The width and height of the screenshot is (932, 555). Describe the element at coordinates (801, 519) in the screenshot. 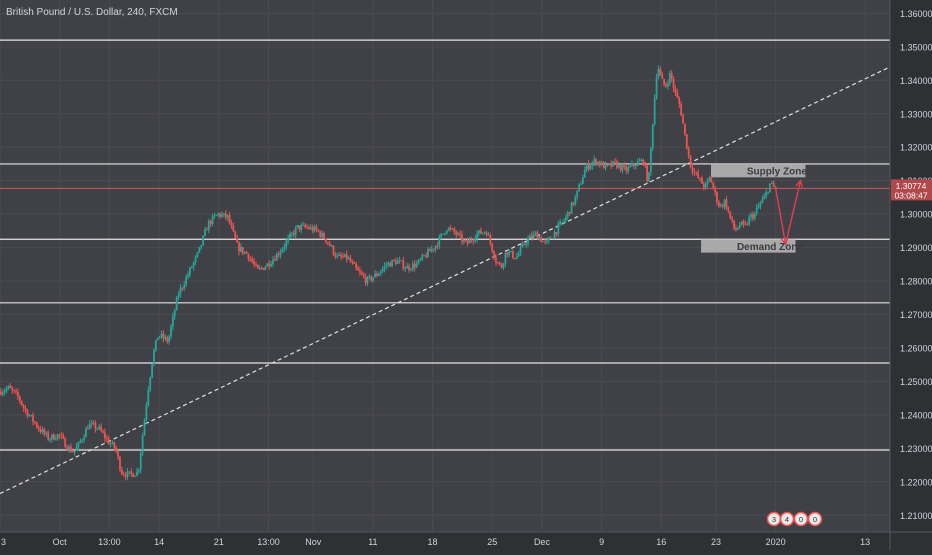

I see `event-badge-count: 0` at that location.